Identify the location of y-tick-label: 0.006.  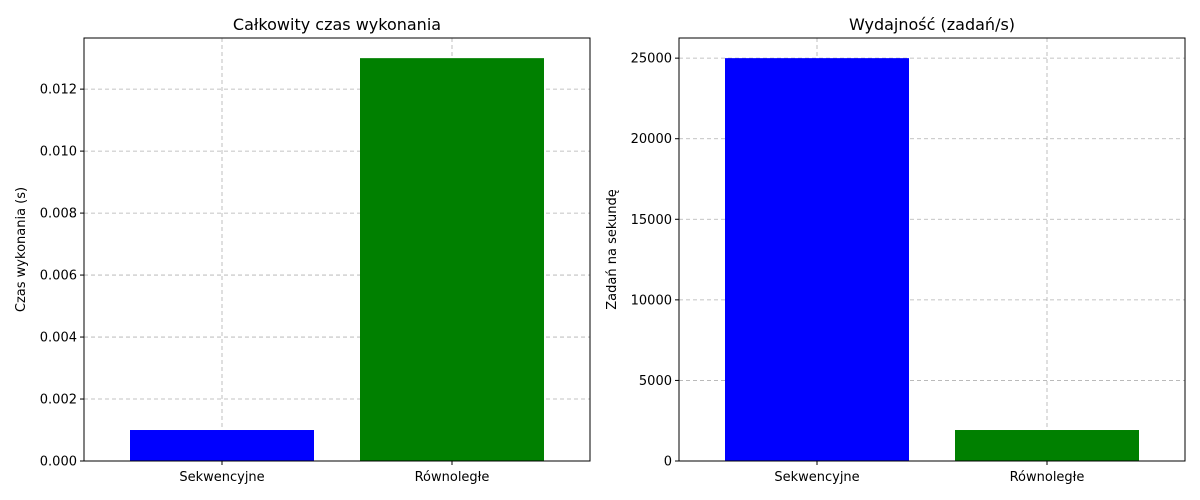
(58, 276).